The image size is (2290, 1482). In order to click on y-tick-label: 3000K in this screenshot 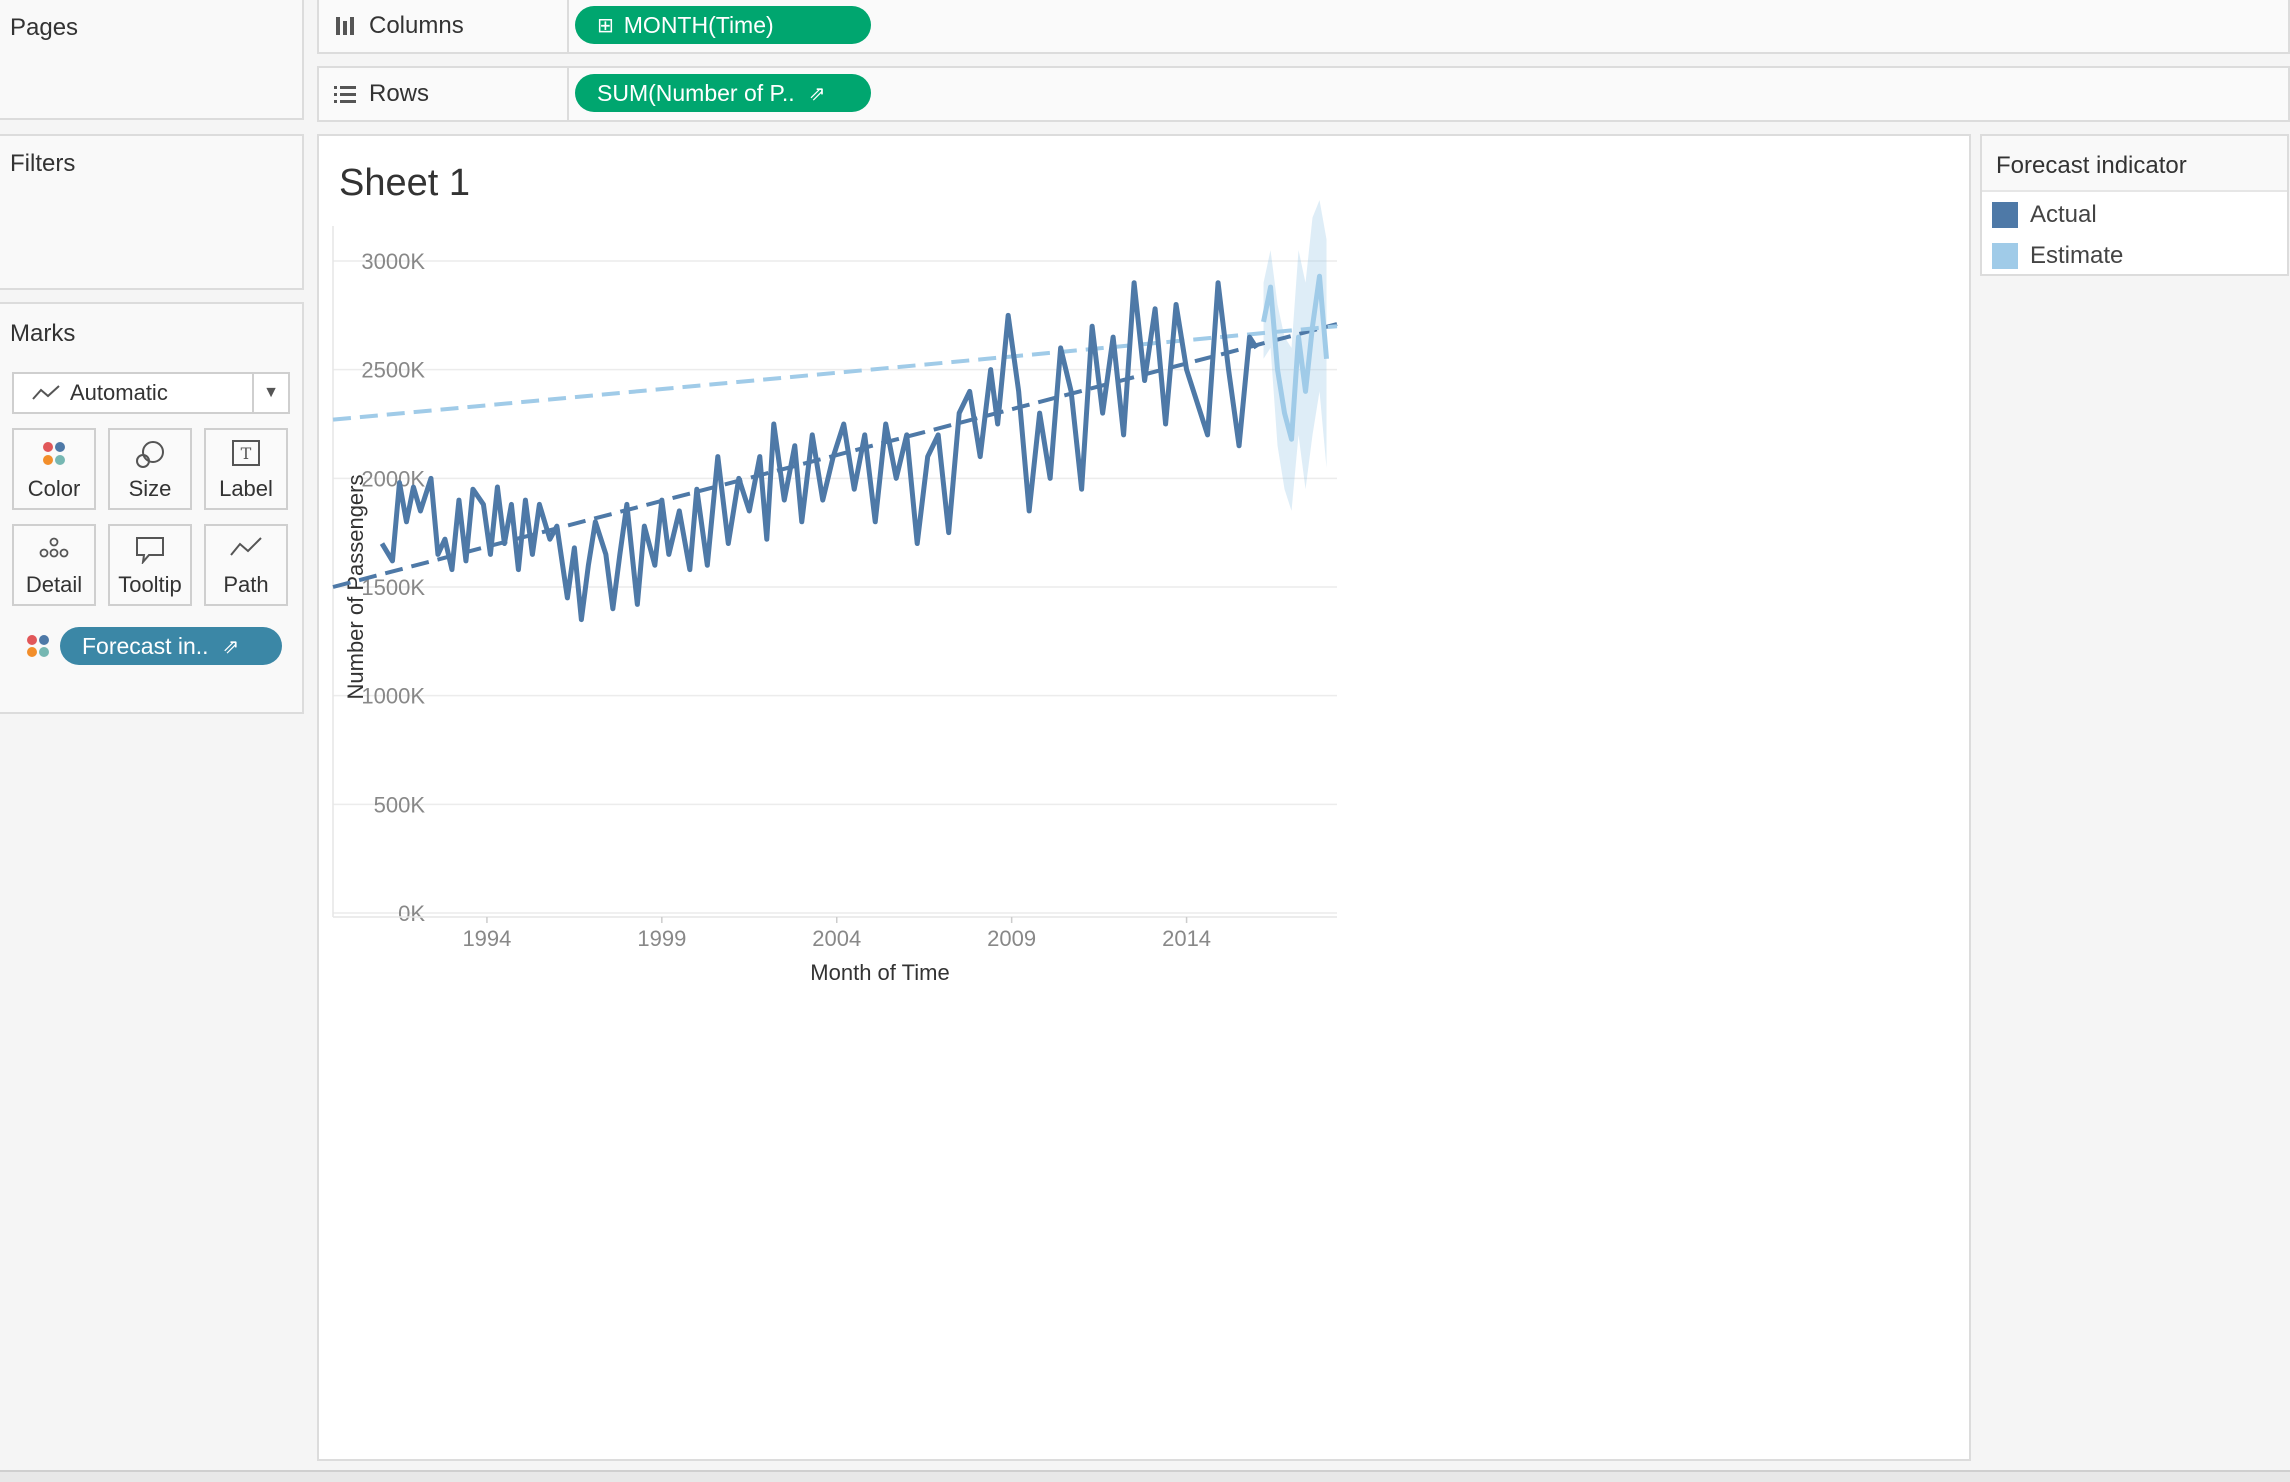, I will do `click(393, 261)`.